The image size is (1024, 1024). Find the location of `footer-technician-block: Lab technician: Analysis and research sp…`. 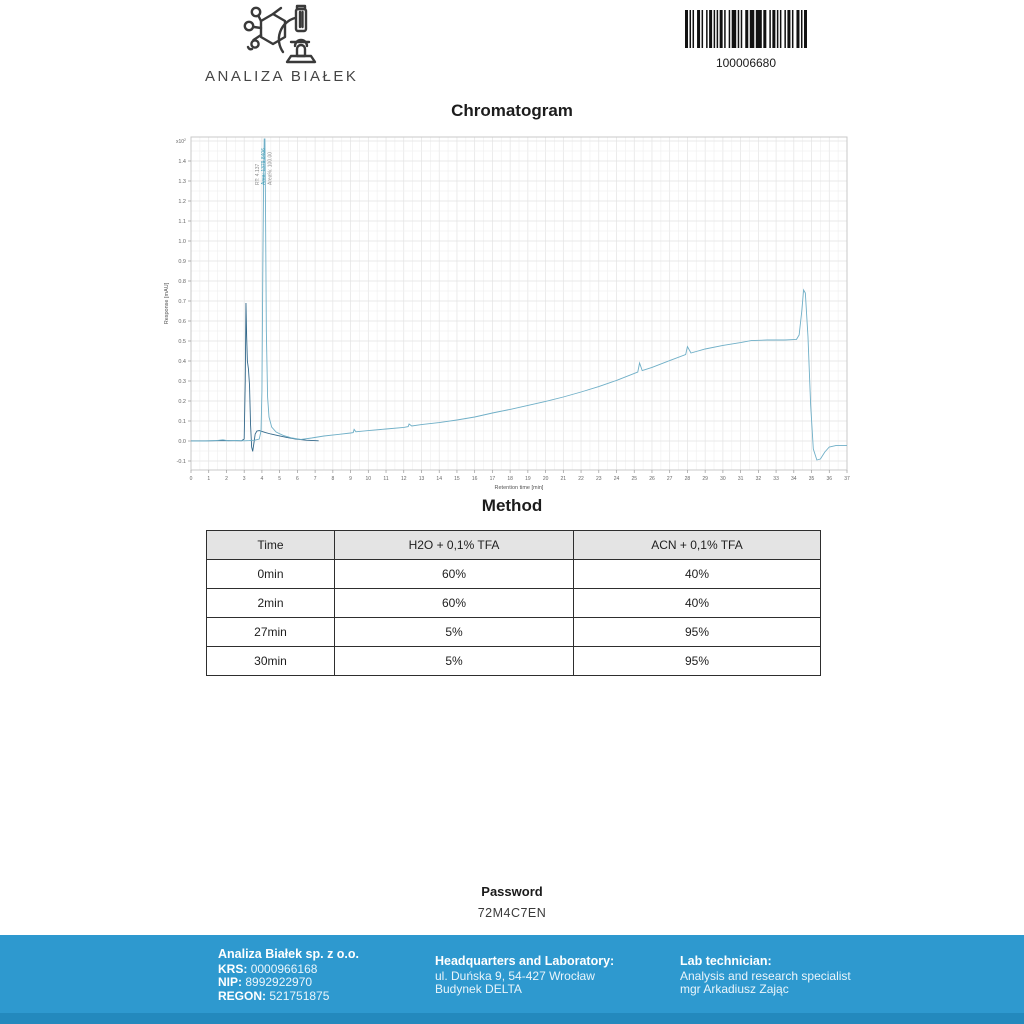

footer-technician-block: Lab technician: Analysis and research sp… is located at coordinates (765, 975).